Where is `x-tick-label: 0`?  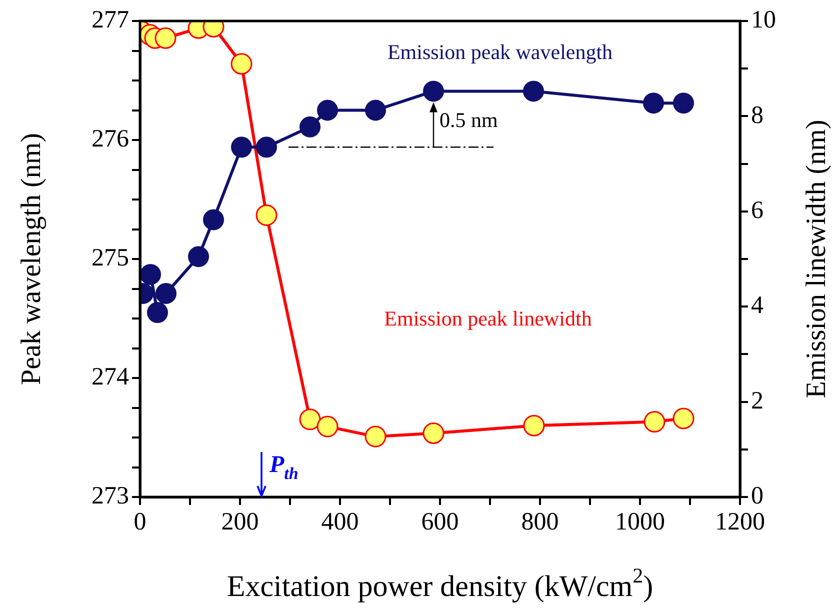
x-tick-label: 0 is located at coordinates (140, 522).